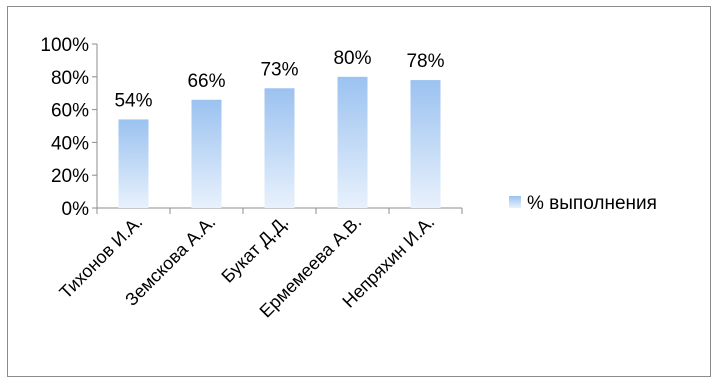 The width and height of the screenshot is (719, 384). I want to click on y-tick-label: 80%, so click(70, 78).